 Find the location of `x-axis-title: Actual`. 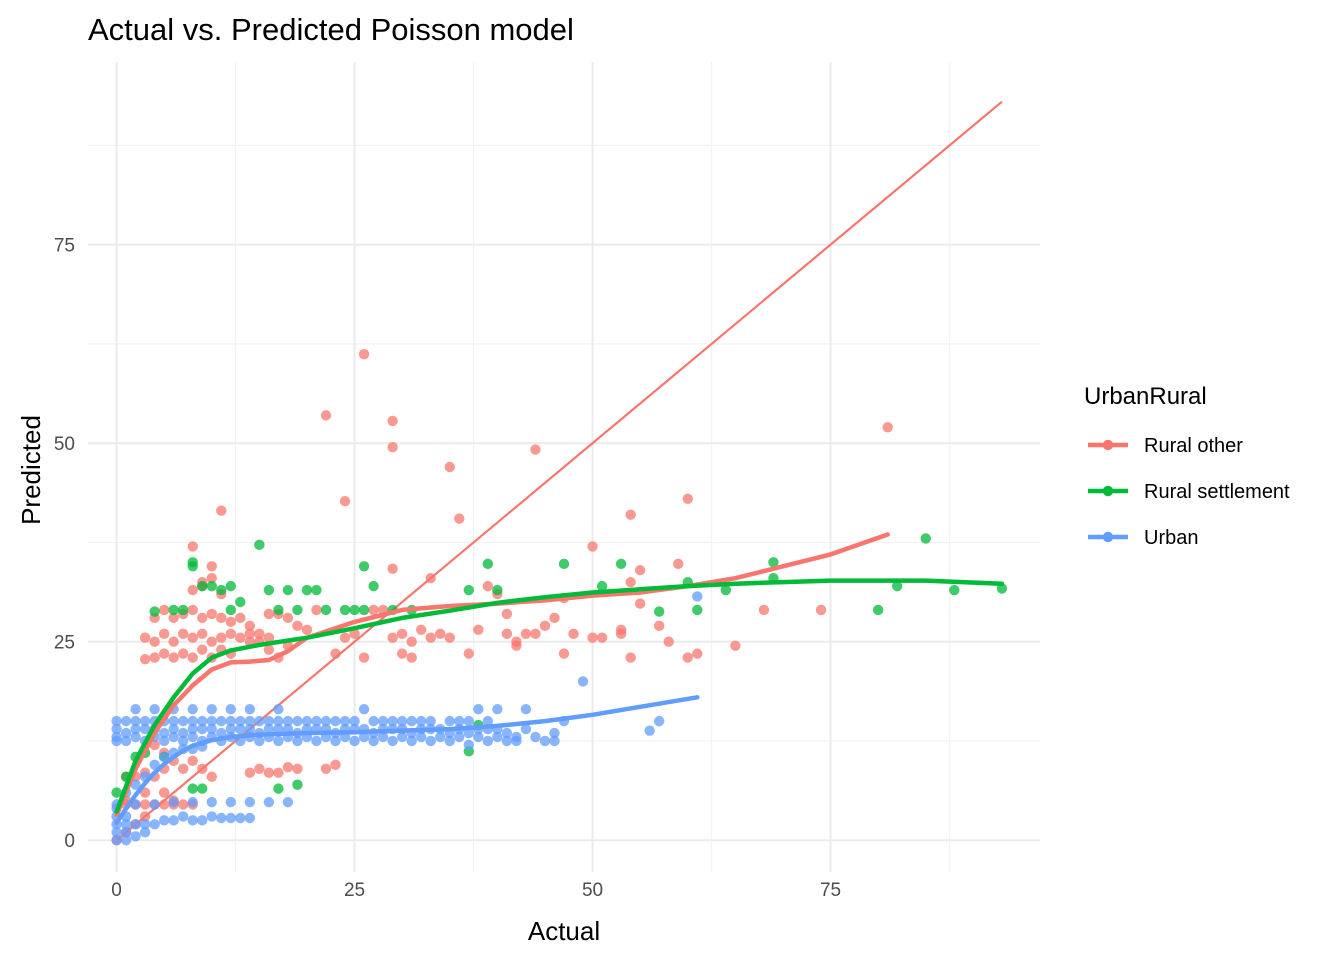

x-axis-title: Actual is located at coordinates (564, 931).